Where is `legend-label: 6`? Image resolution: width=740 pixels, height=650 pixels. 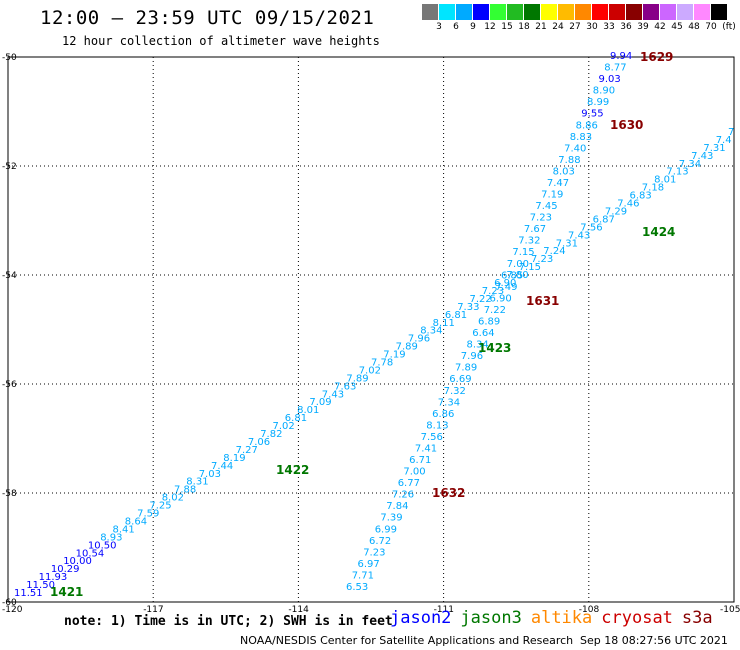 legend-label: 6 is located at coordinates (456, 27).